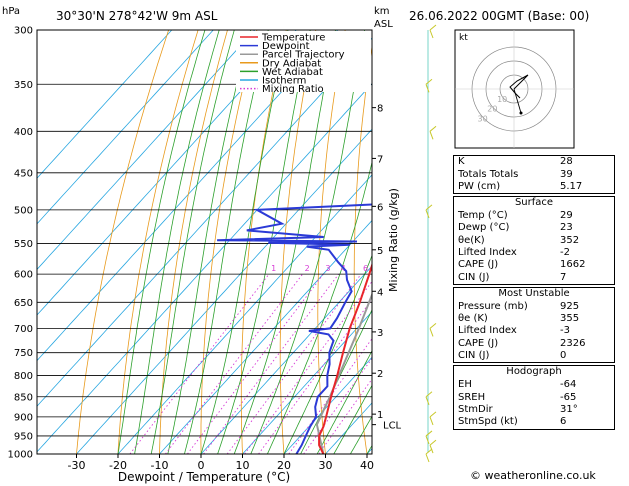  I want to click on most-unstable-value: 0, so click(563, 356).